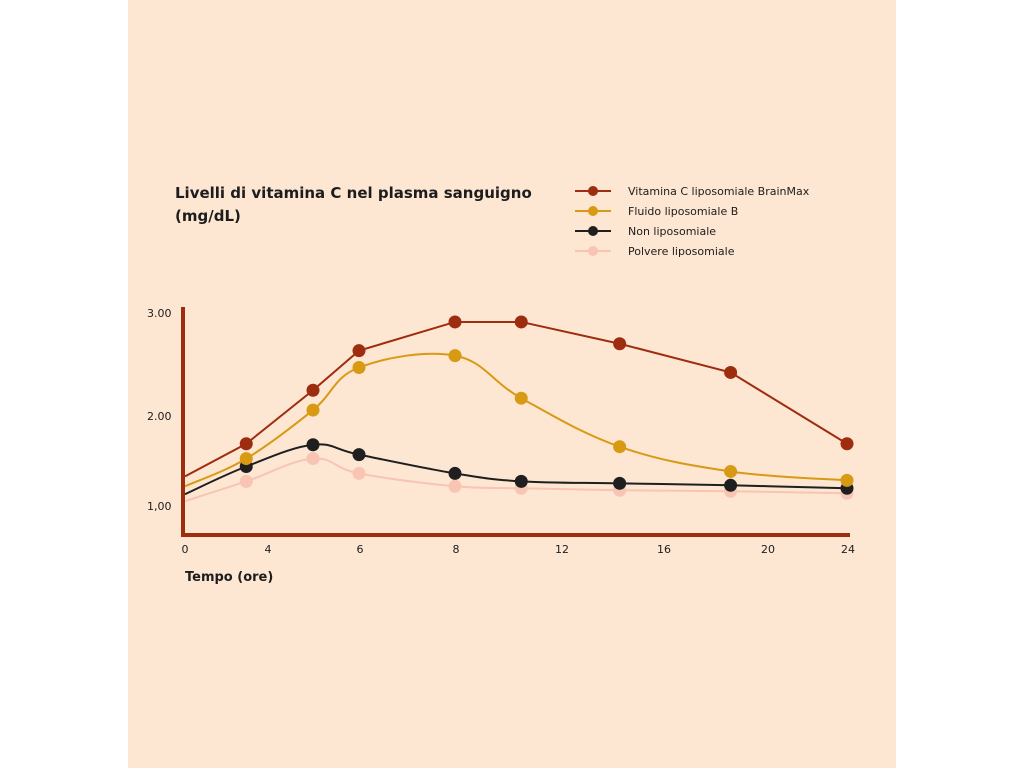 The image size is (1024, 768). Describe the element at coordinates (719, 191) in the screenshot. I see `legend-label: Vitamina C liposomiale BrainMax` at that location.